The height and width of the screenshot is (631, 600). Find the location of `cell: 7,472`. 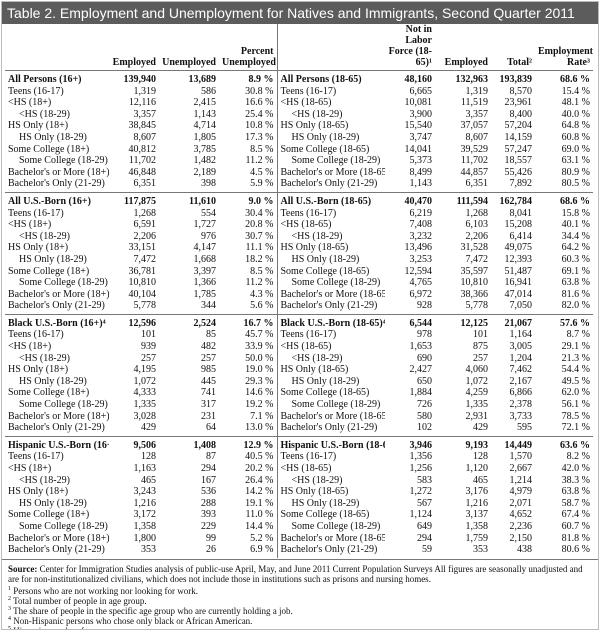

cell: 7,472 is located at coordinates (477, 259).